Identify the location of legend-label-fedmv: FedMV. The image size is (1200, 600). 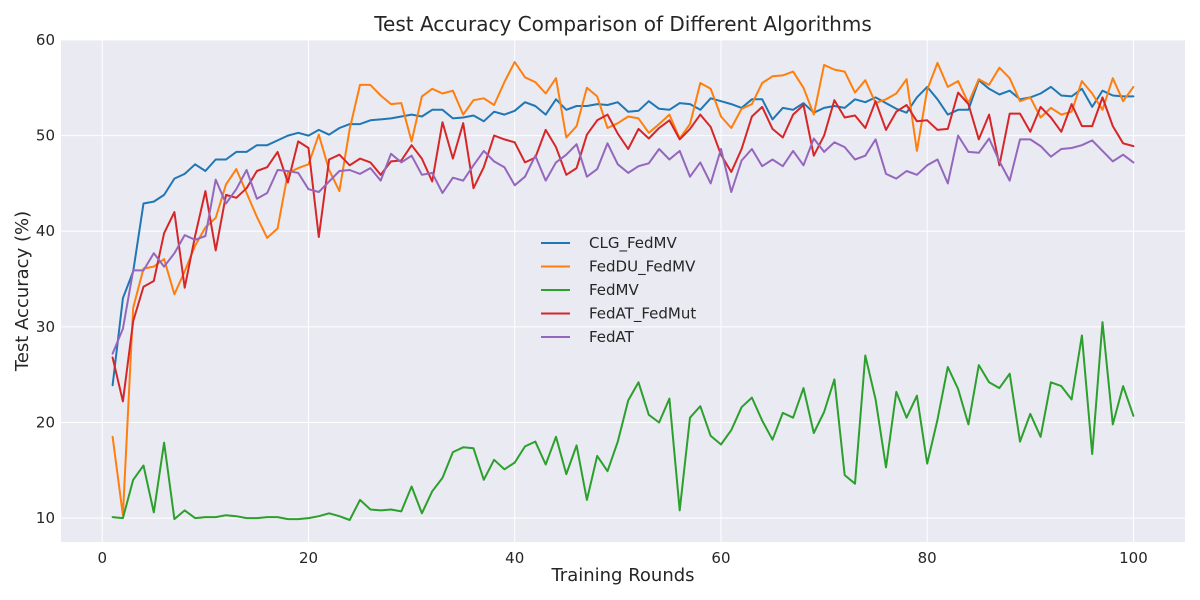
(614, 290).